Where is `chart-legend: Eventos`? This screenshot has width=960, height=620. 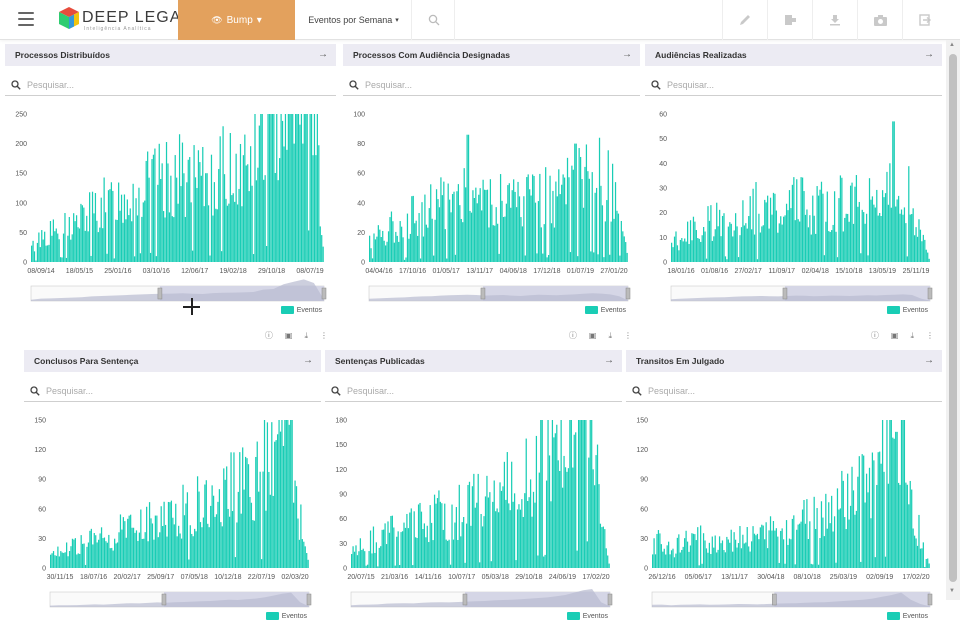 chart-legend: Eventos is located at coordinates (587, 616).